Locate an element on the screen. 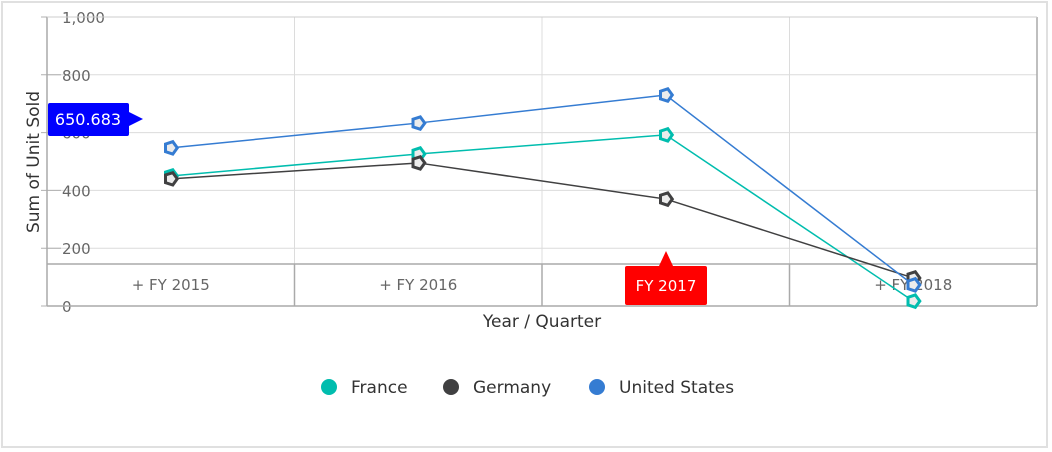  y-crosshair-tooltip: 650.683 is located at coordinates (95, 119).